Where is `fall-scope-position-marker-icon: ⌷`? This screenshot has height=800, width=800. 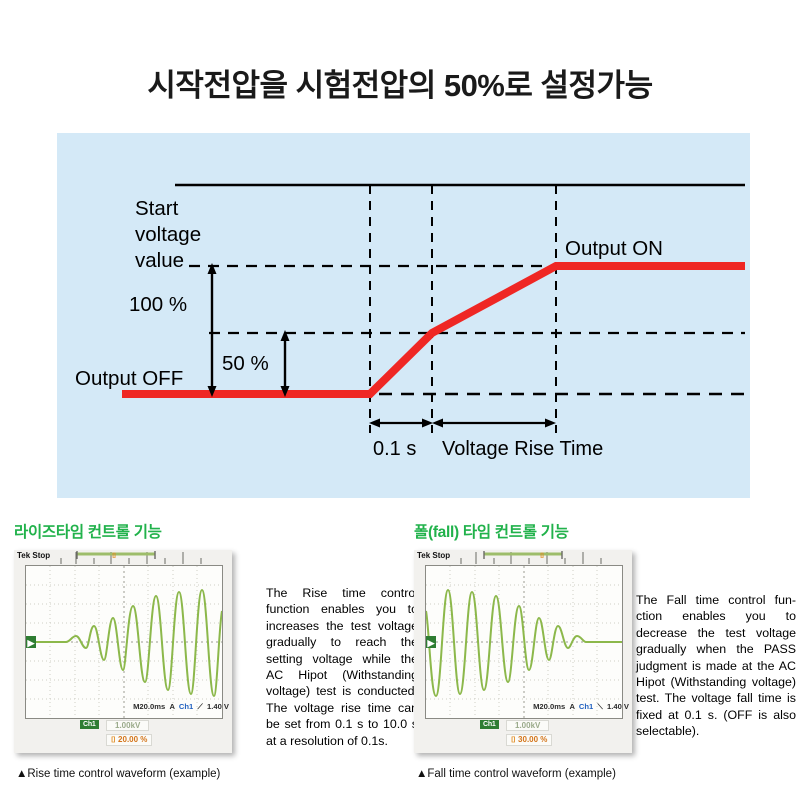 fall-scope-position-marker-icon: ⌷ is located at coordinates (513, 739).